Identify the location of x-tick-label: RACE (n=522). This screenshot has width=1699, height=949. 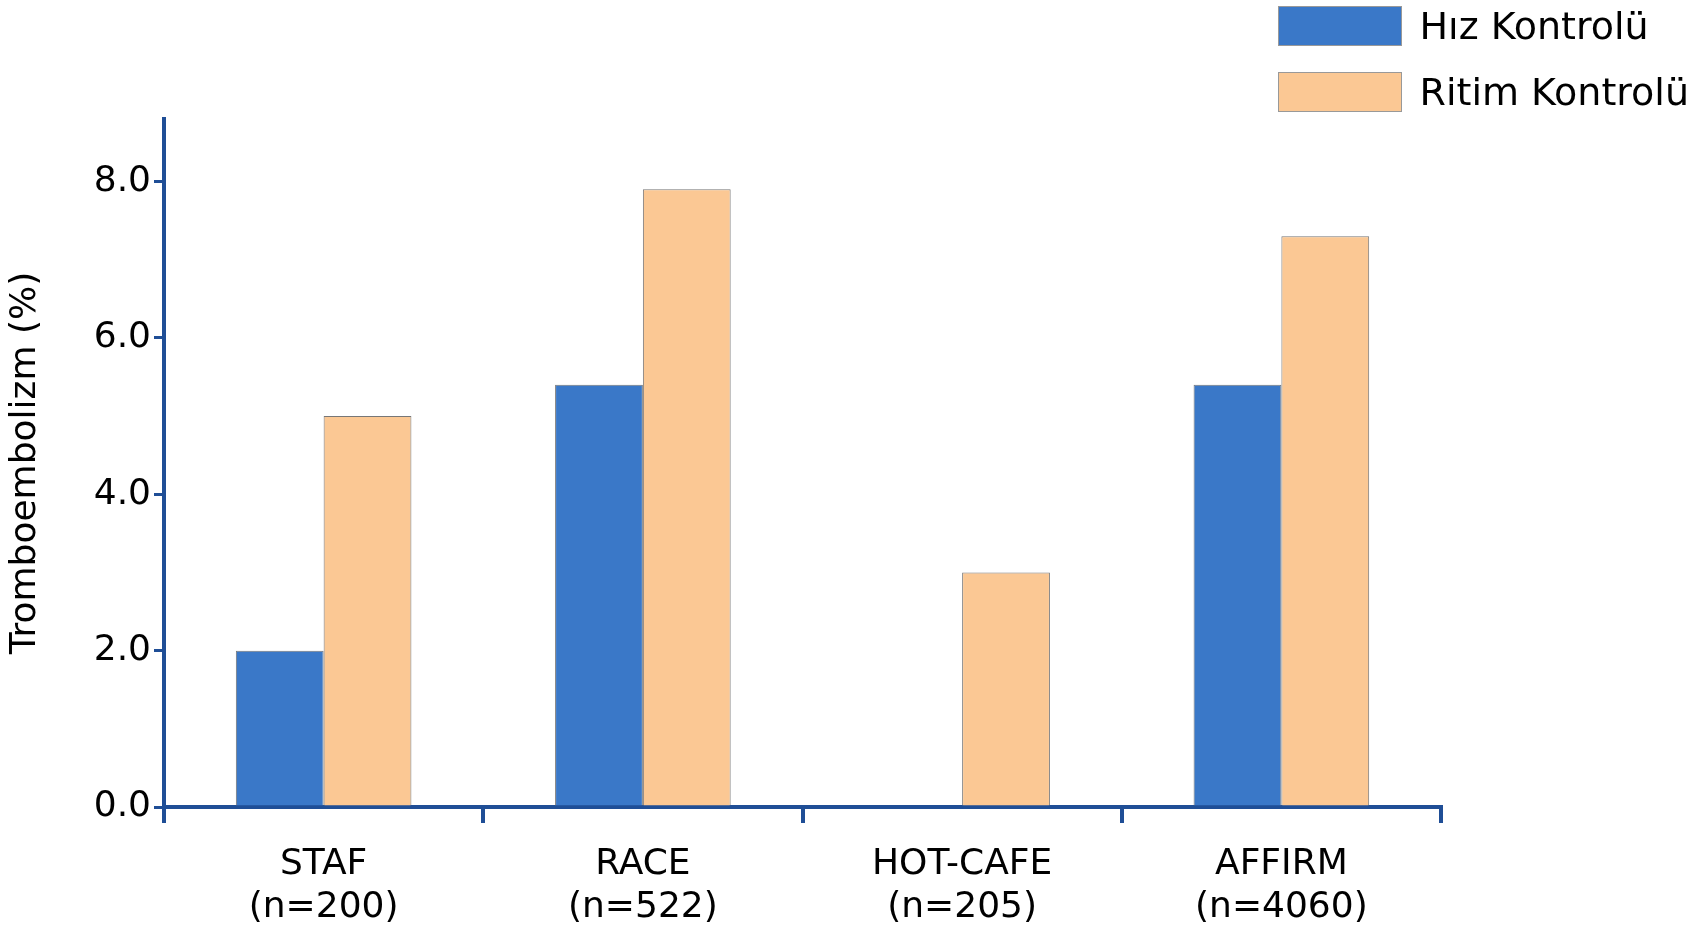
(642, 883).